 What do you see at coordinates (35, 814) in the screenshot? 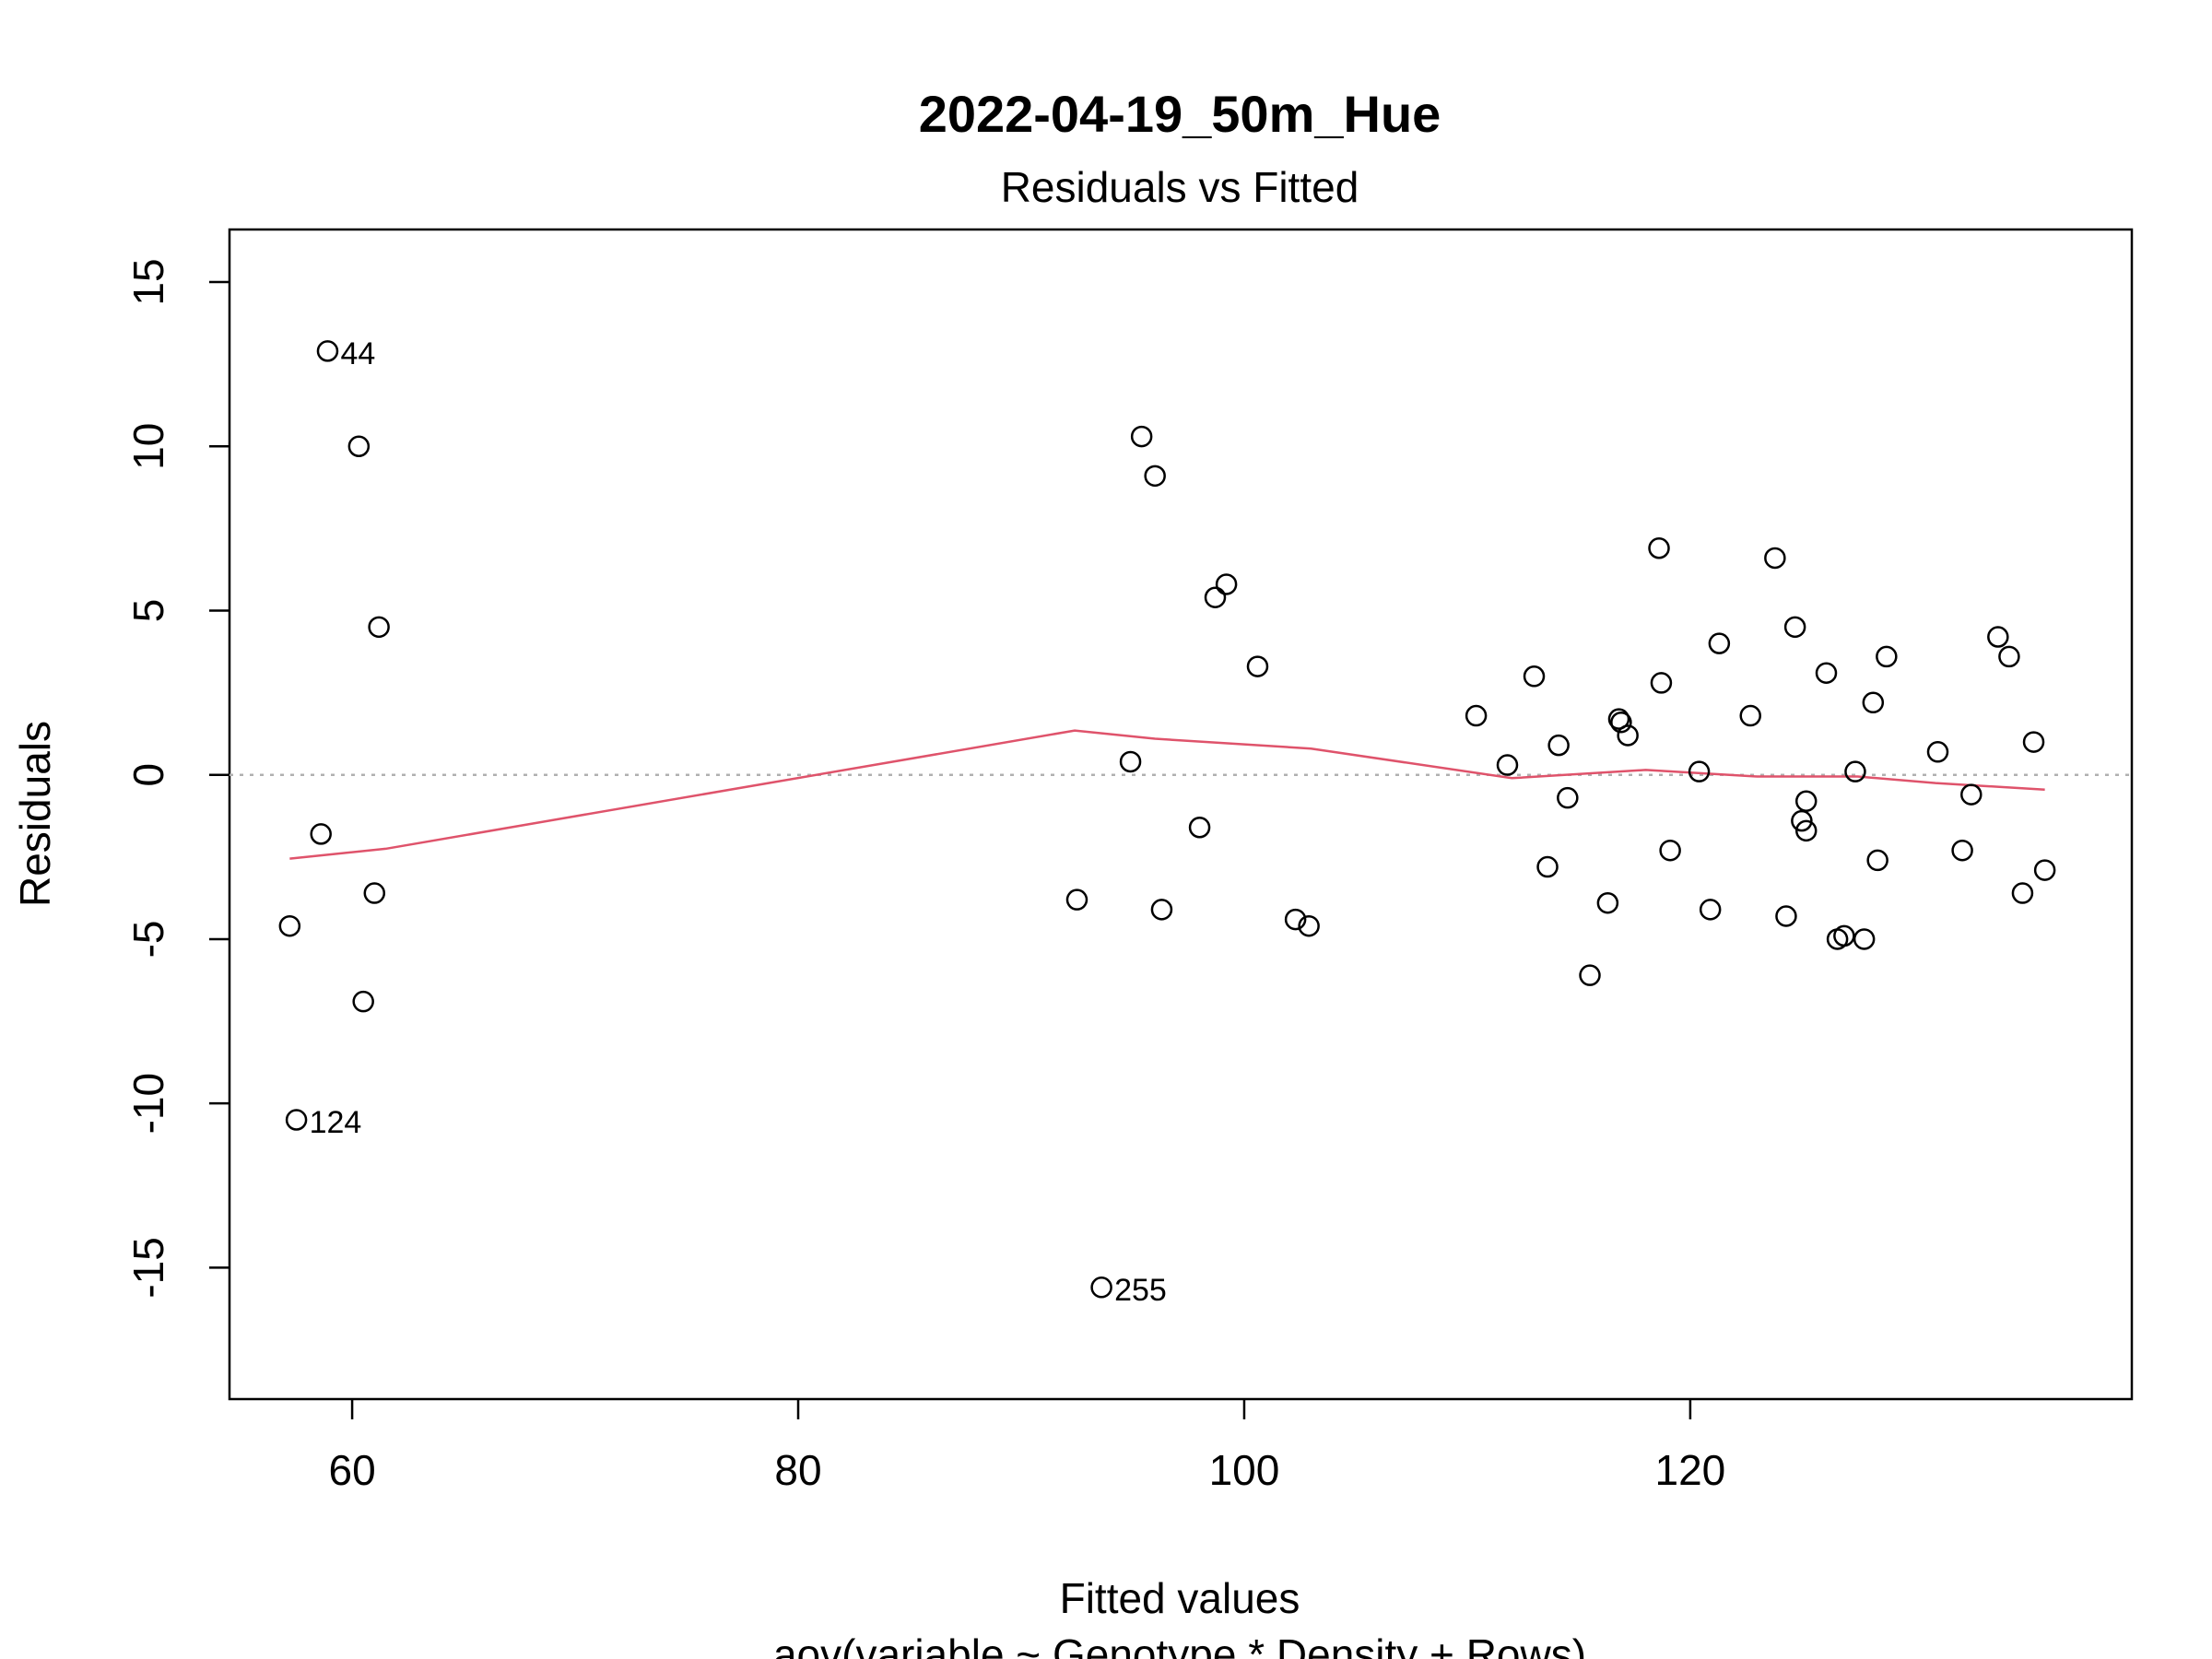
I see `y-axis-label: Residuals` at bounding box center [35, 814].